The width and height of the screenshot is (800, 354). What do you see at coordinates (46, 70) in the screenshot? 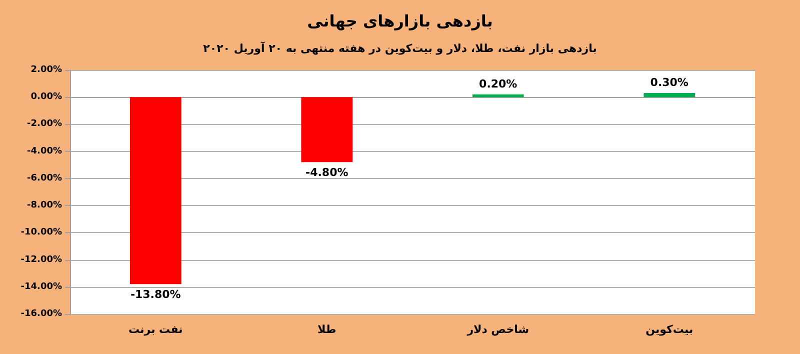
I see `y-tick-label: 2.00%` at bounding box center [46, 70].